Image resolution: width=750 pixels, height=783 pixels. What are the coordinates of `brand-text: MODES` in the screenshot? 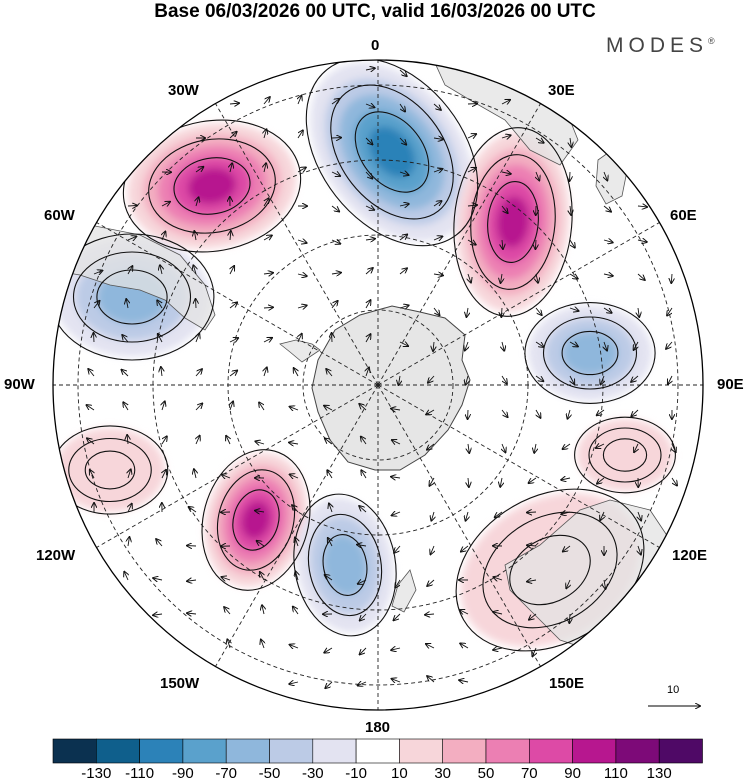 It's located at (657, 45).